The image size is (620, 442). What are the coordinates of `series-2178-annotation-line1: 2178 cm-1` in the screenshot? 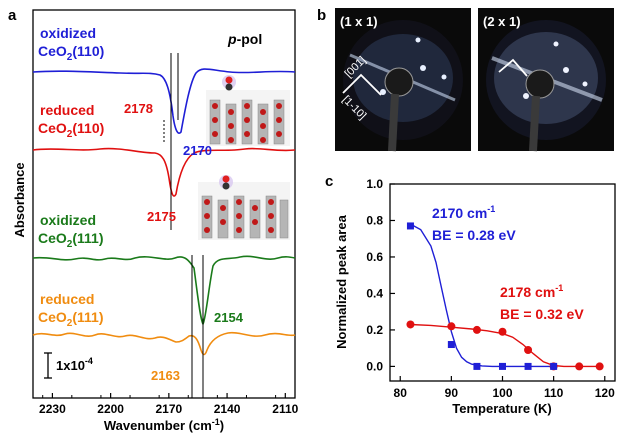 It's located at (531, 291).